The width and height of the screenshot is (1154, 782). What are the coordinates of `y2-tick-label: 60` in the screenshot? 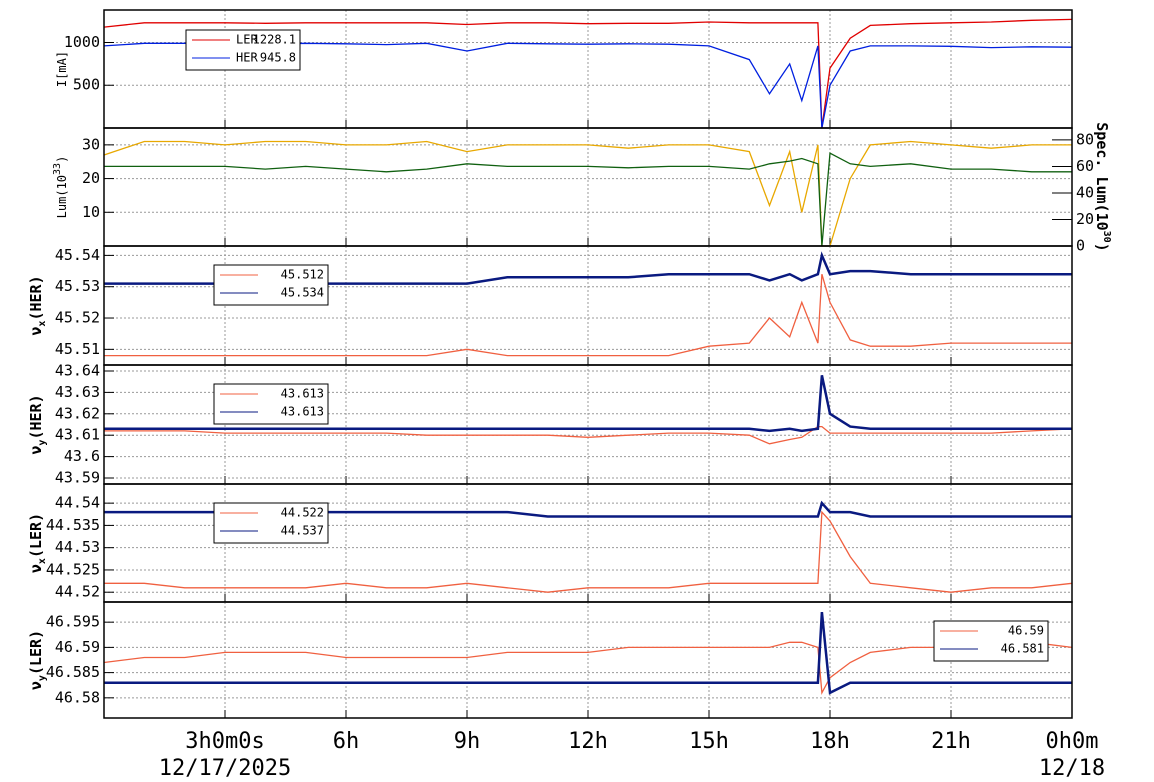 It's located at (1085, 166).